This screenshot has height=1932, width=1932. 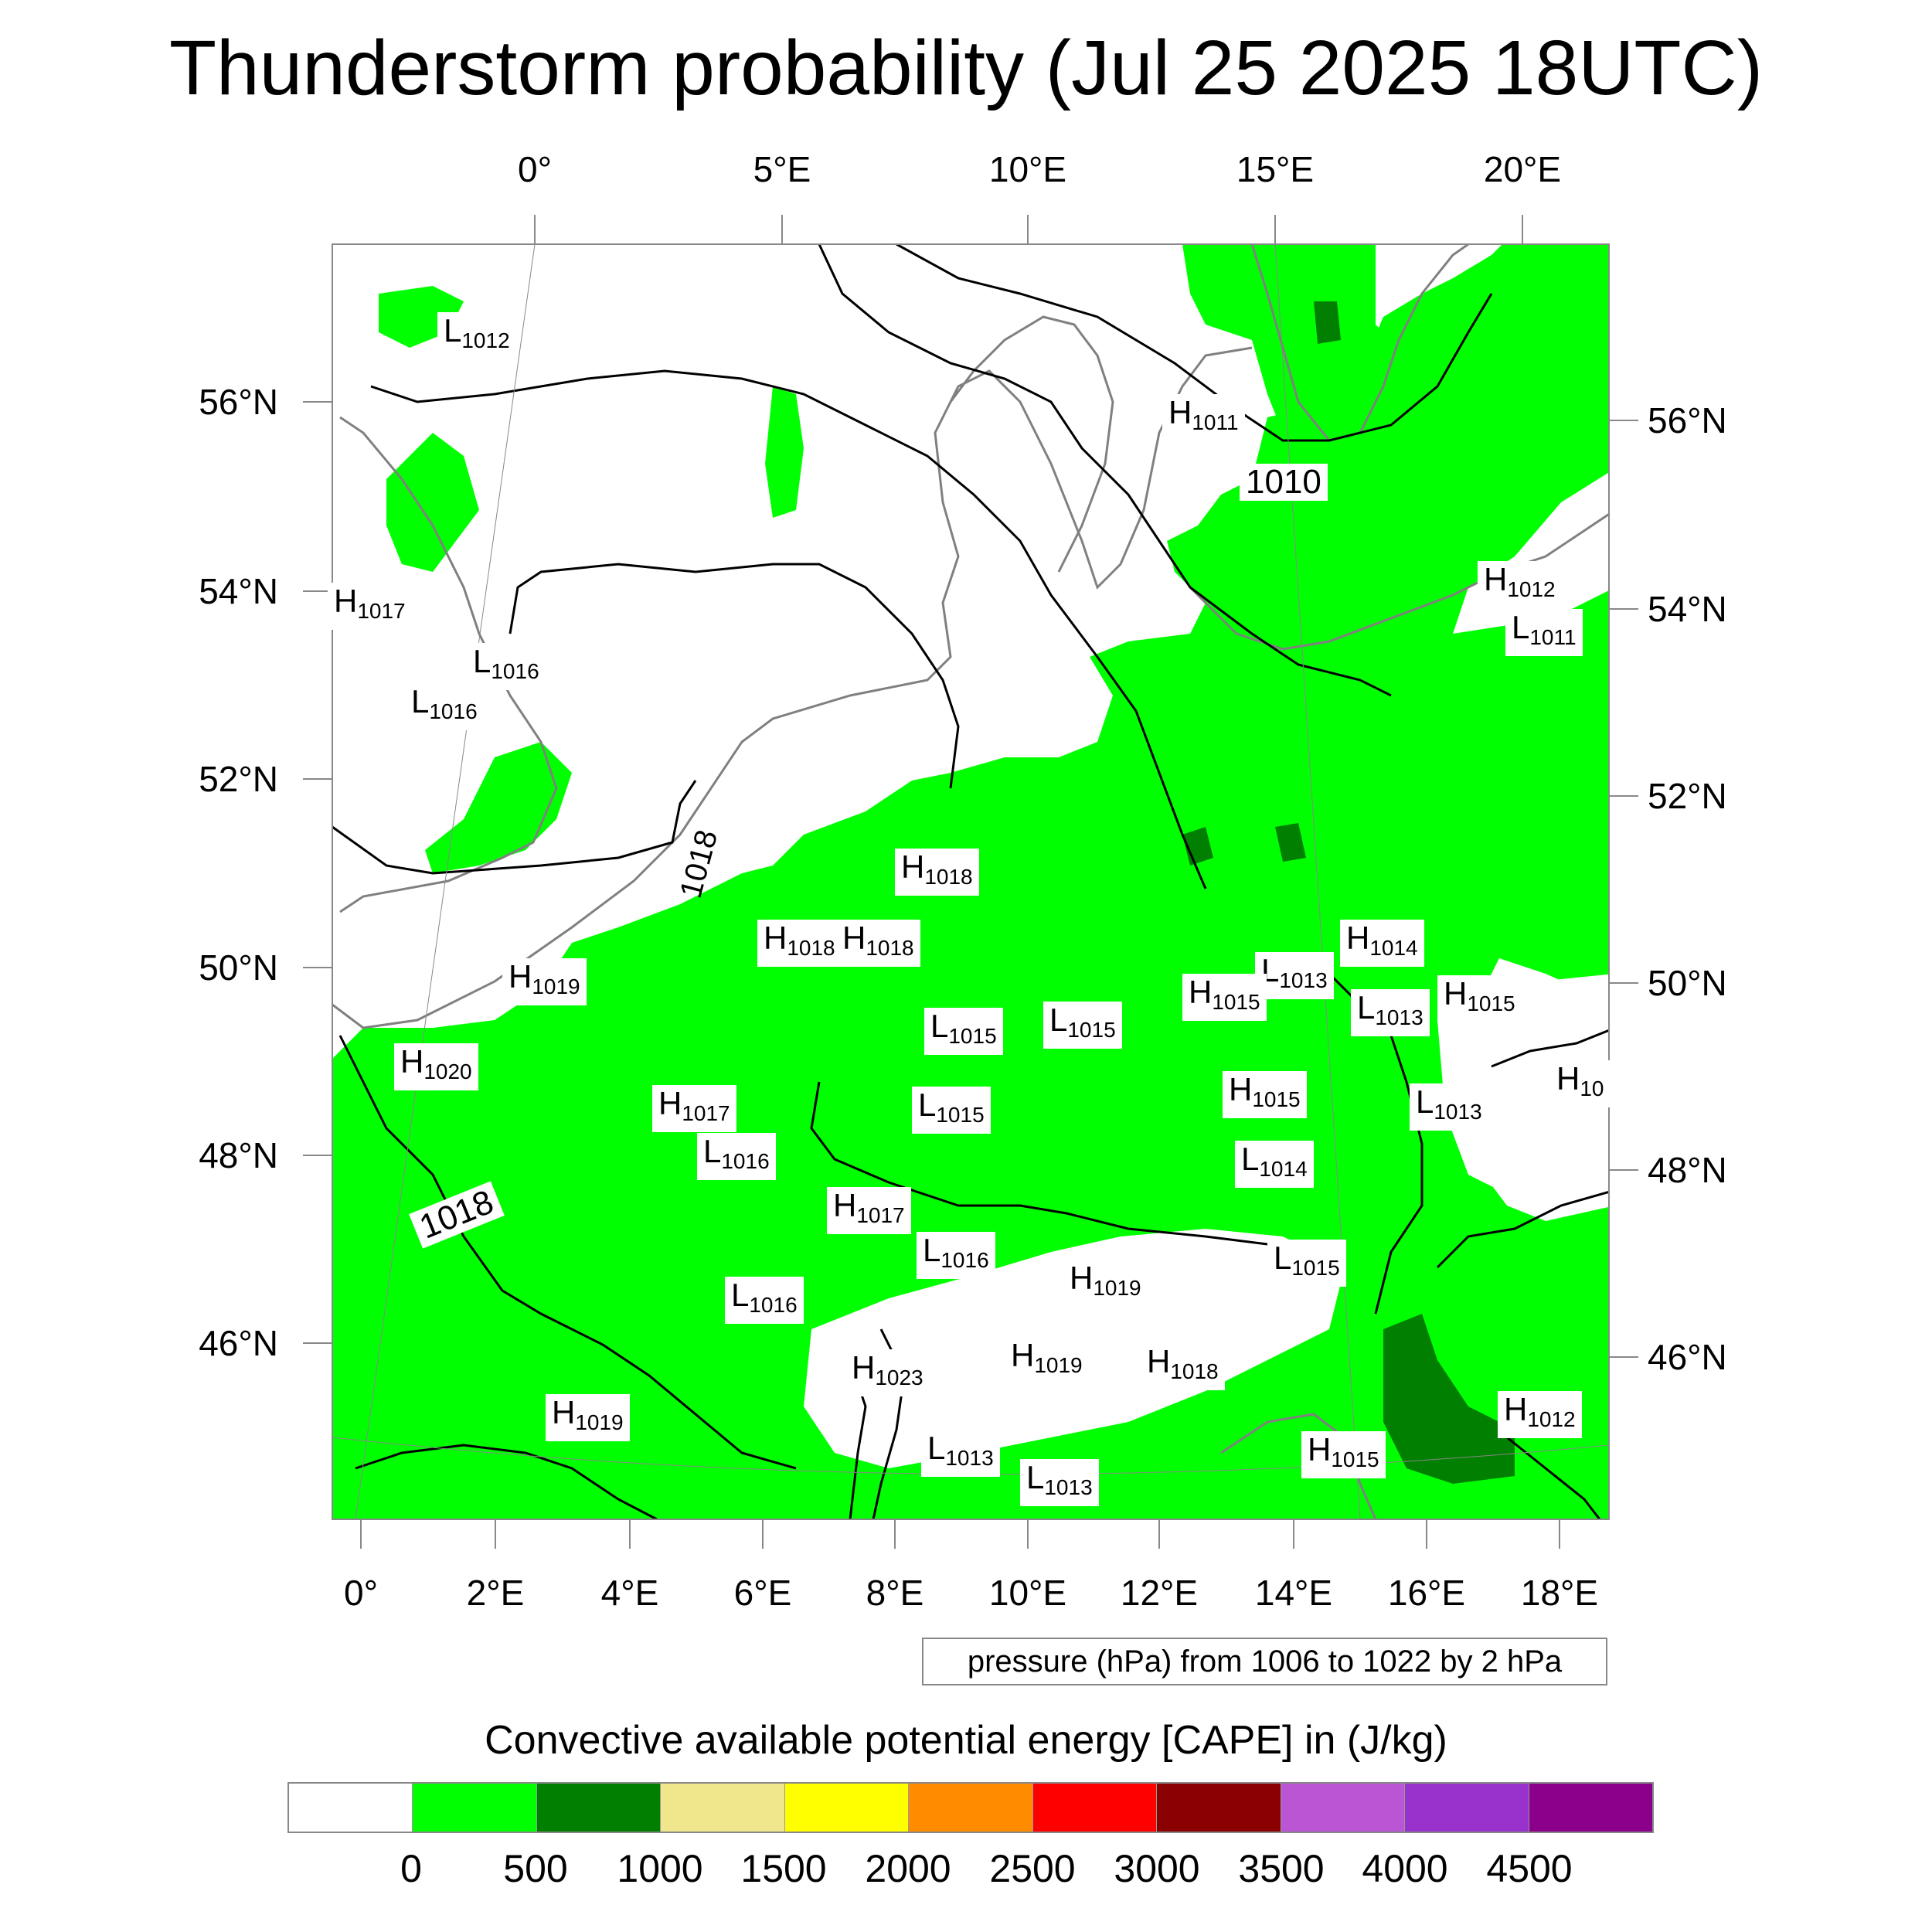 What do you see at coordinates (660, 1869) in the screenshot?
I see `colorbar-label: 1000` at bounding box center [660, 1869].